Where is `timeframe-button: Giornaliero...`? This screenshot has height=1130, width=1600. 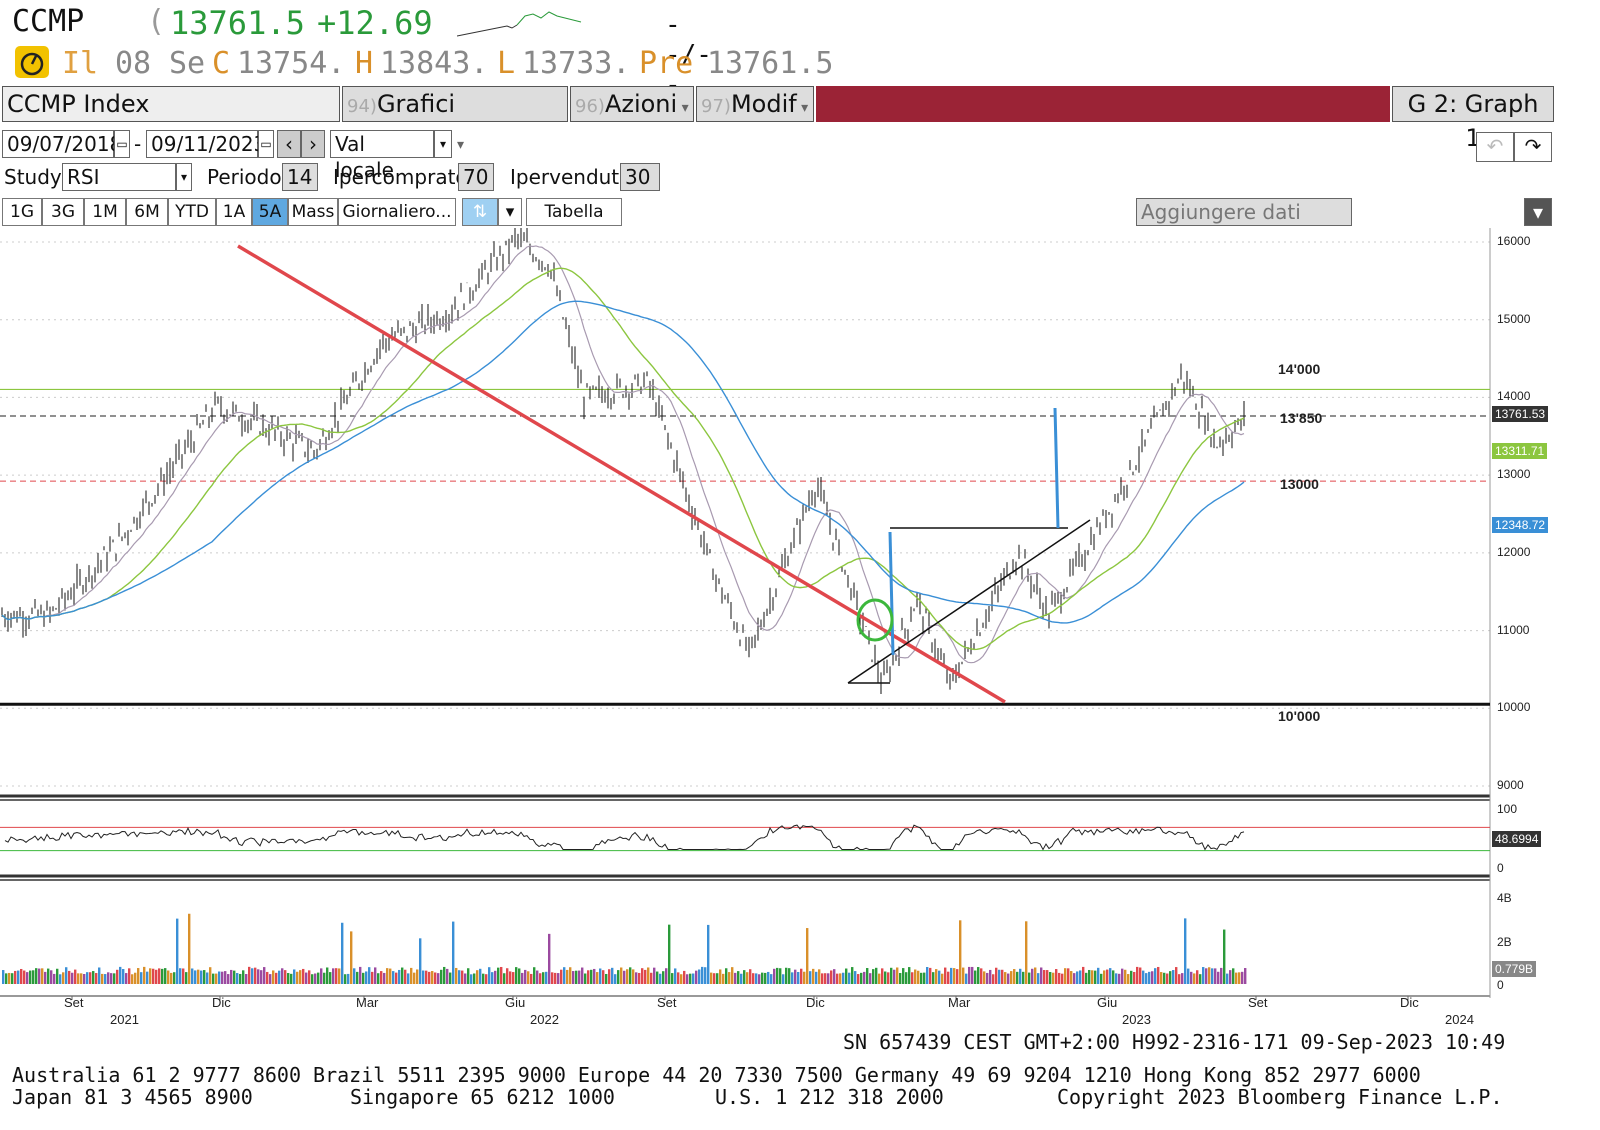
timeframe-button: Giornaliero... is located at coordinates (397, 212).